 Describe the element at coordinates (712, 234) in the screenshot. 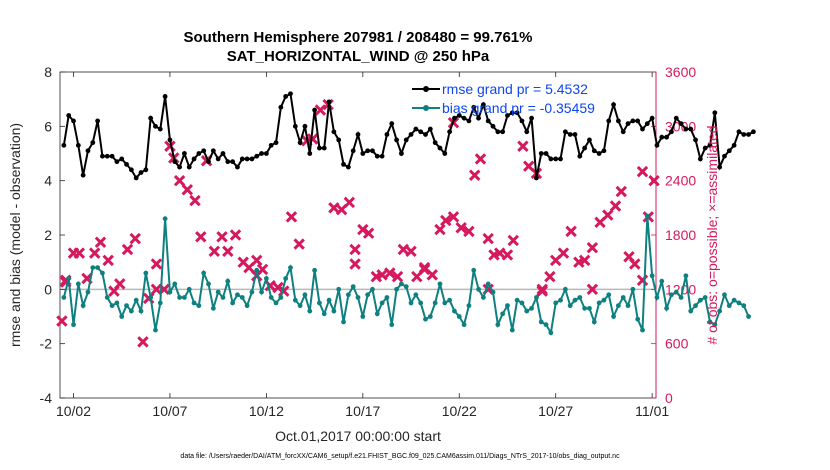

I see `y-axis-label-right: # of obs: o=possible; ×=assimilated` at that location.